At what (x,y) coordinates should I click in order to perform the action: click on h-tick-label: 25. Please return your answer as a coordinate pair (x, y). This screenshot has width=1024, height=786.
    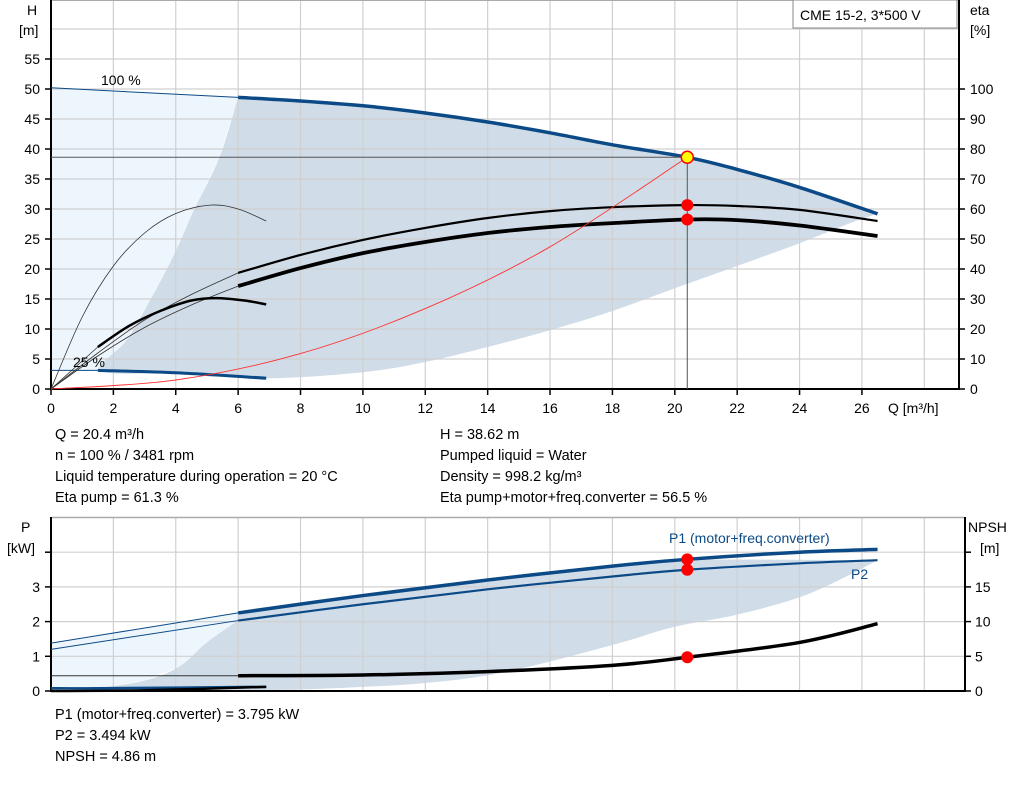
    Looking at the image, I should click on (32, 239).